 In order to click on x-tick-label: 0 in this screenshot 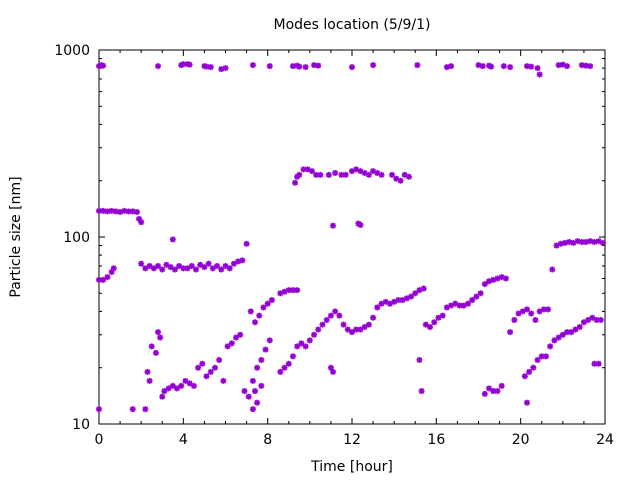, I will do `click(99, 440)`.